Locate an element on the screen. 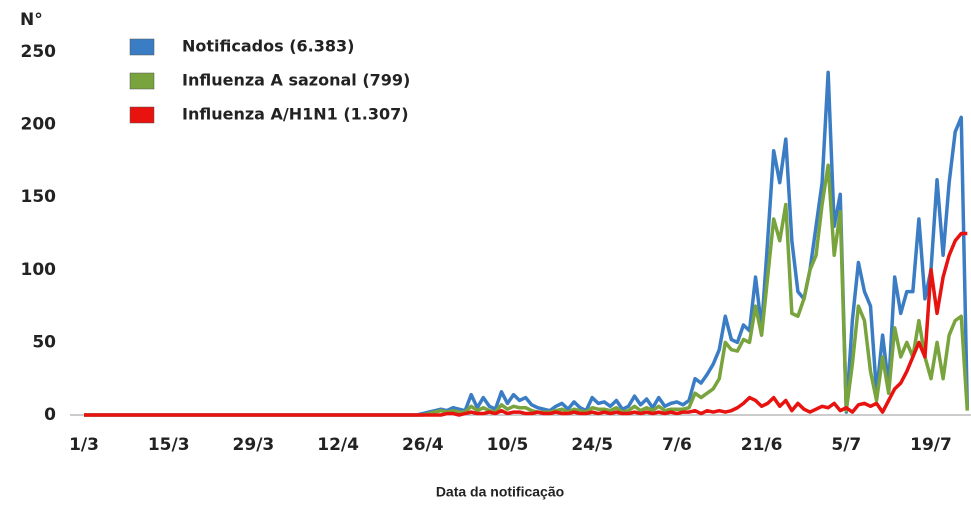 The width and height of the screenshot is (971, 513). y-tick-label: 200 is located at coordinates (39, 125).